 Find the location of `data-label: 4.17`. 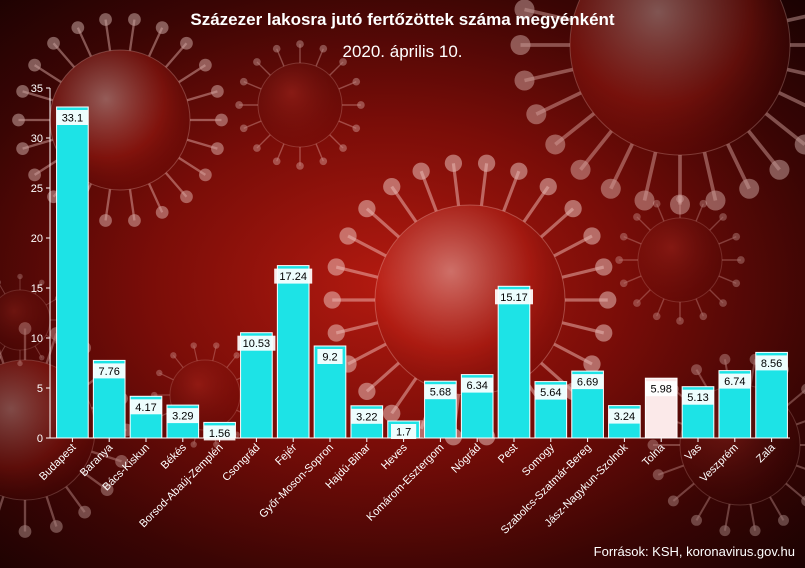

data-label: 4.17 is located at coordinates (145, 408).